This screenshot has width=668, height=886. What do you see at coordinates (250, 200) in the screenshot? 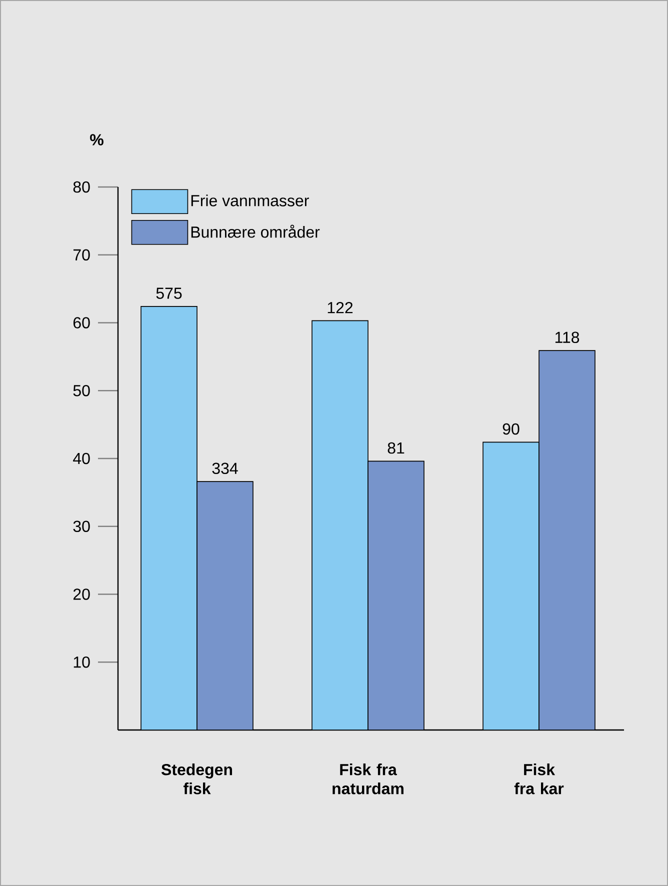
I see `legend-label: Frie vannmasser` at bounding box center [250, 200].